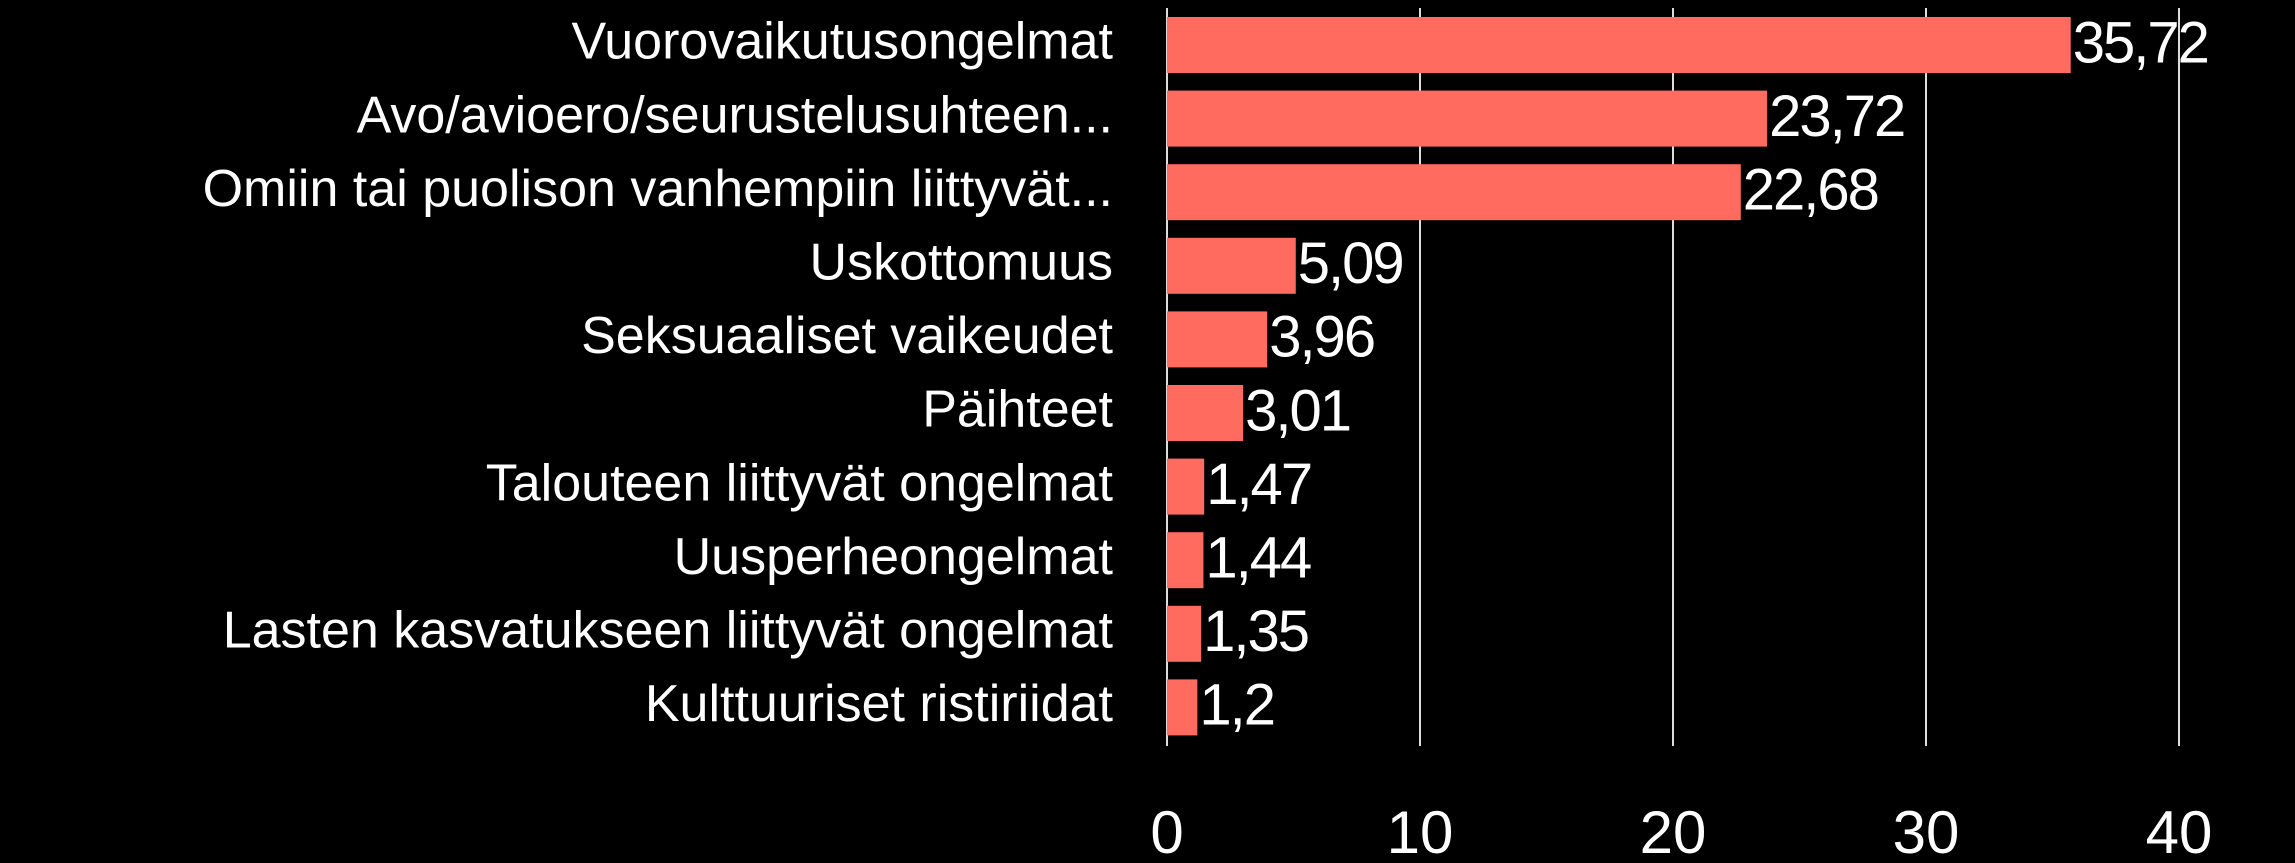 The width and height of the screenshot is (2295, 863). What do you see at coordinates (1420, 831) in the screenshot?
I see `x-tick-label: 10` at bounding box center [1420, 831].